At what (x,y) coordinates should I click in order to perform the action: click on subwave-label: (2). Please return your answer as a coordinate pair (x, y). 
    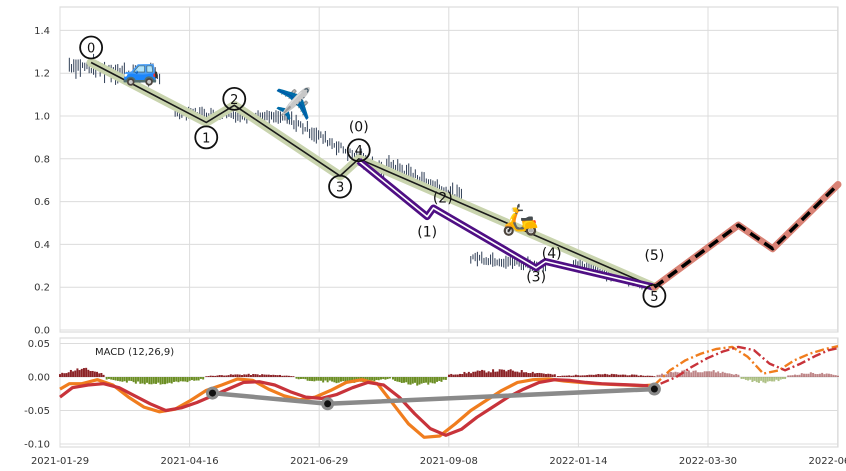
    Looking at the image, I should click on (443, 198).